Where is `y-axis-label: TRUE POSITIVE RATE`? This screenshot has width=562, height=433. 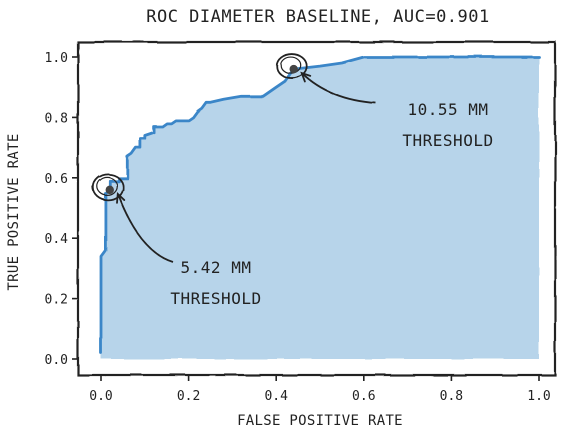
y-axis-label: TRUE POSITIVE RATE is located at coordinates (14, 211).